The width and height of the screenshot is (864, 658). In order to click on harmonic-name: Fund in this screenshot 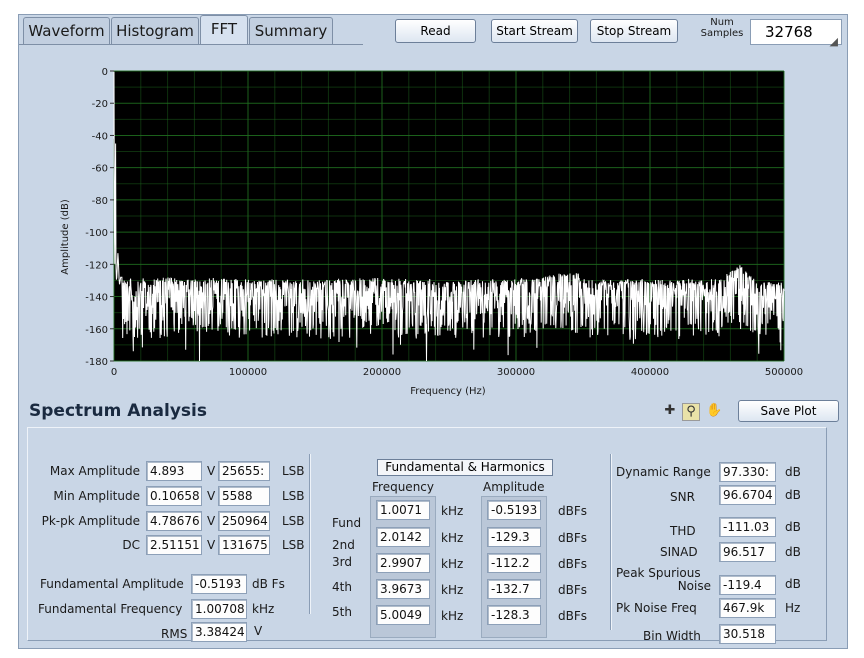, I will do `click(347, 523)`.